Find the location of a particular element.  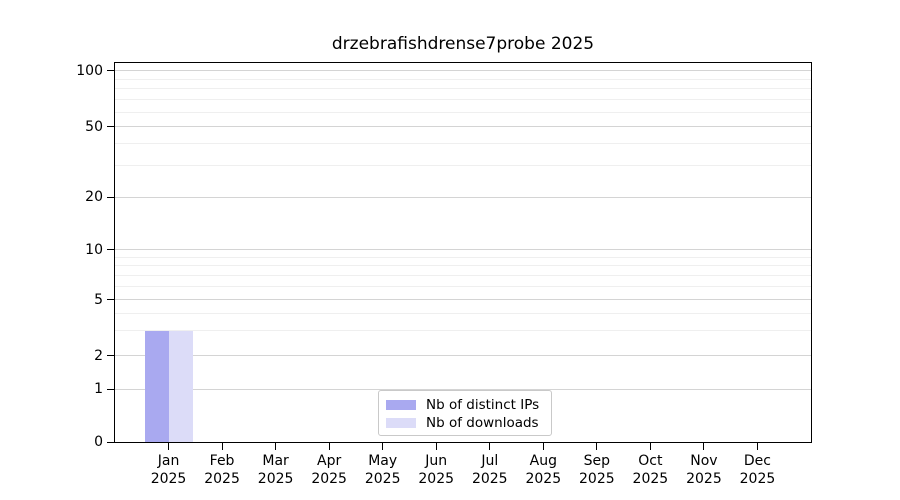

y-tick-label: 1 is located at coordinates (98, 389).